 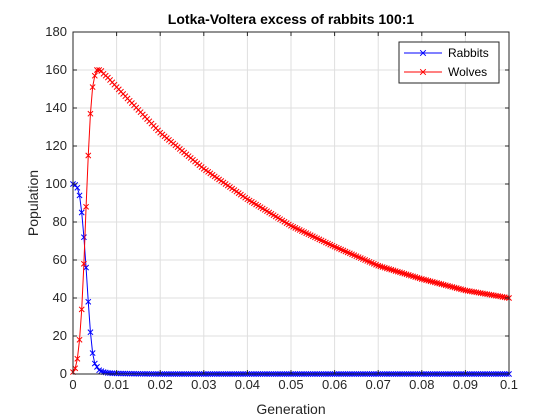 What do you see at coordinates (290, 409) in the screenshot?
I see `x-axis-label: Generation` at bounding box center [290, 409].